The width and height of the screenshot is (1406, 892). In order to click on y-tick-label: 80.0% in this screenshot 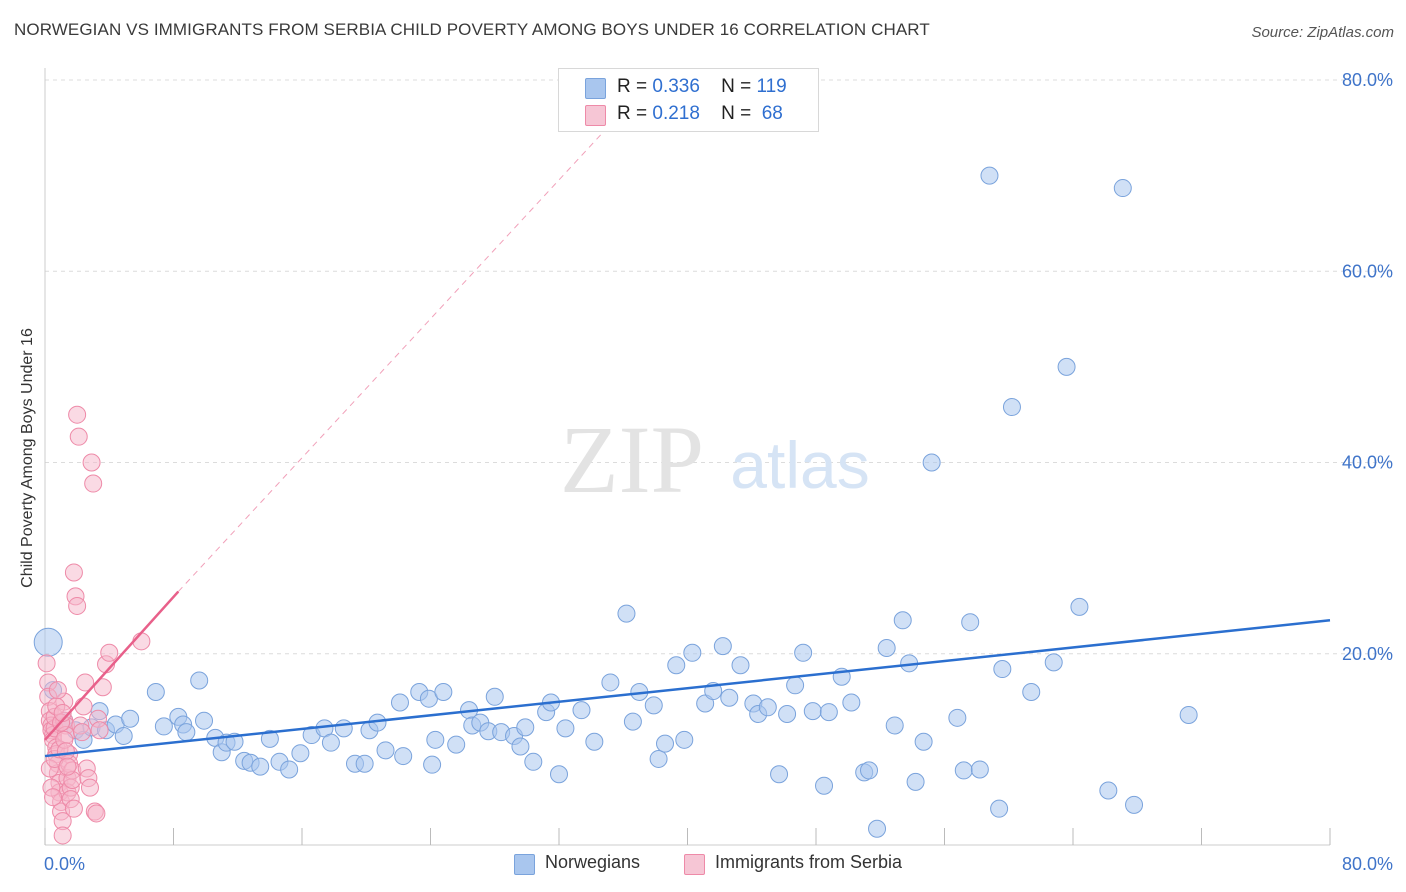, I will do `click(1367, 80)`.